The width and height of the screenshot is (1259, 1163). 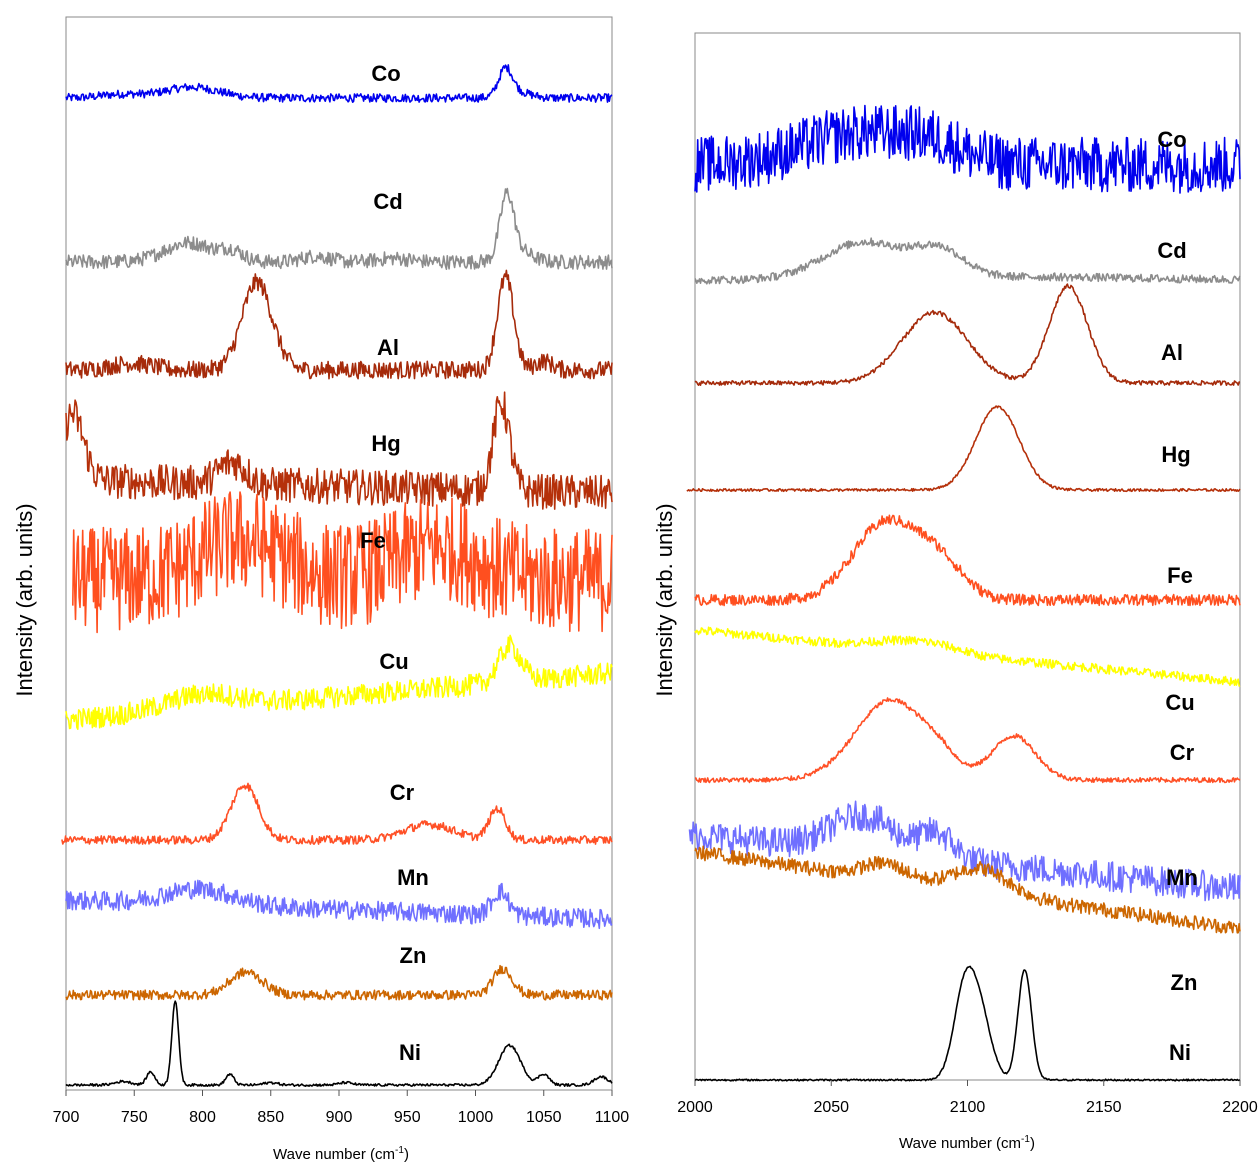 What do you see at coordinates (1177, 596) in the screenshot?
I see `right-series-labels: Co Cd Al Hg Fe Cu Cr Mn Zn Ni` at bounding box center [1177, 596].